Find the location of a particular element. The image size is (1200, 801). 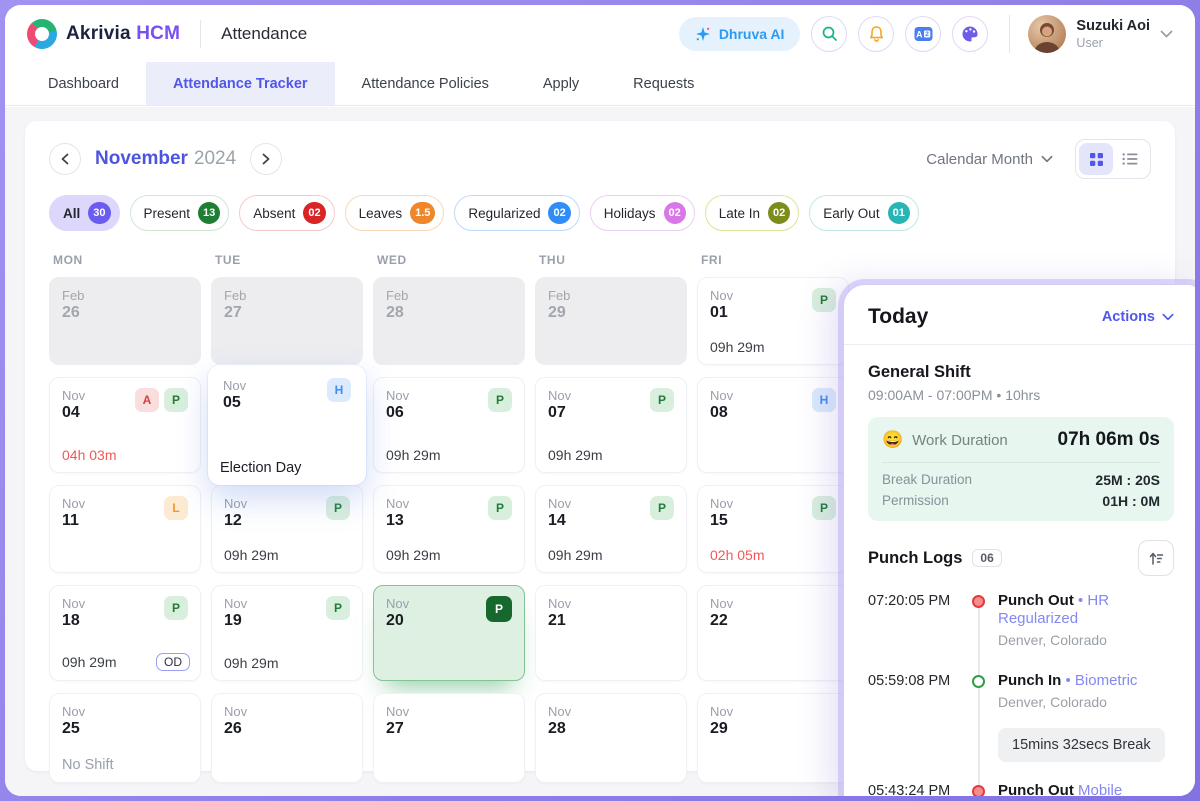

punch-type-line: Punch In • Biometric is located at coordinates (1067, 681).